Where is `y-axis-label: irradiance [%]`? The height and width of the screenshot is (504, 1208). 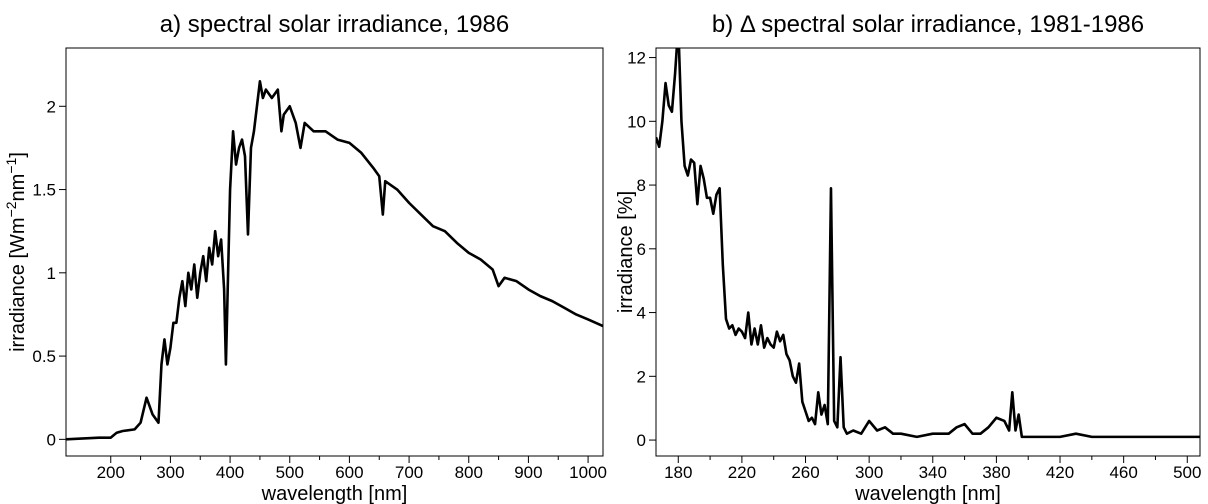 y-axis-label: irradiance [%] is located at coordinates (626, 252).